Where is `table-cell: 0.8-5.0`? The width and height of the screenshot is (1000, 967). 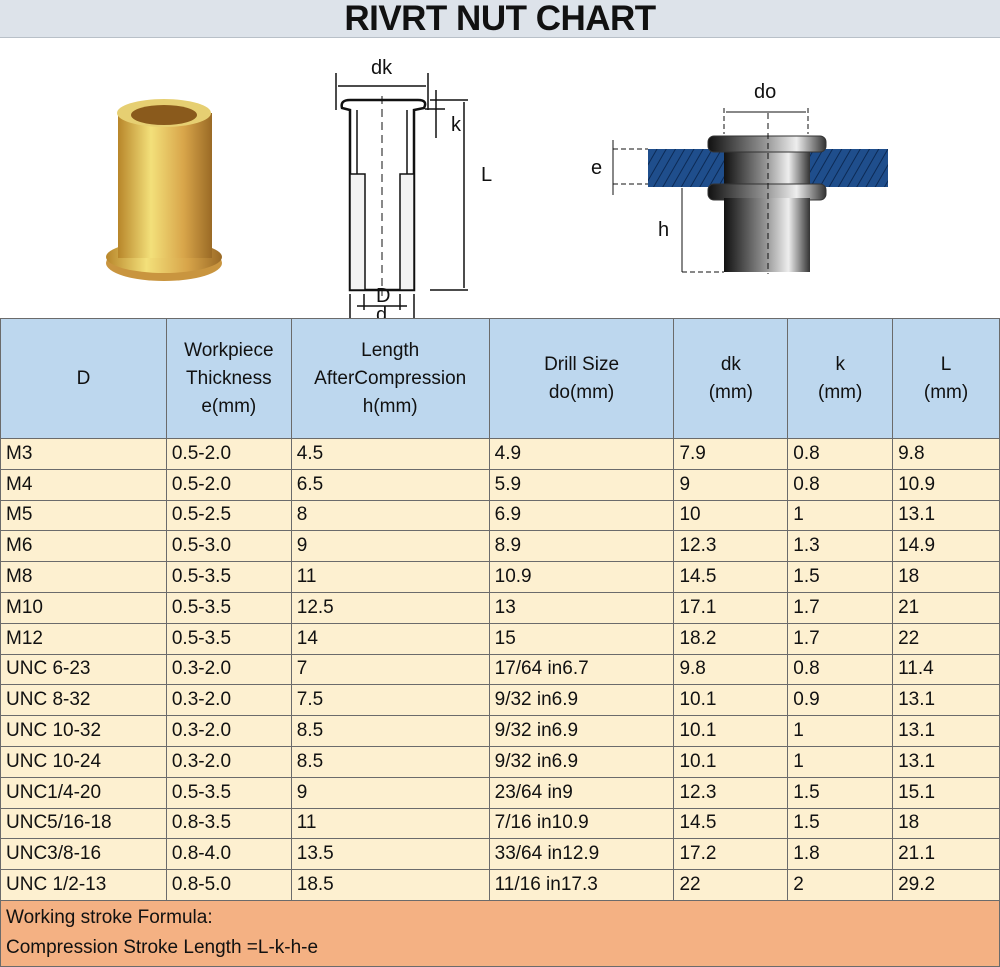 table-cell: 0.8-5.0 is located at coordinates (228, 885).